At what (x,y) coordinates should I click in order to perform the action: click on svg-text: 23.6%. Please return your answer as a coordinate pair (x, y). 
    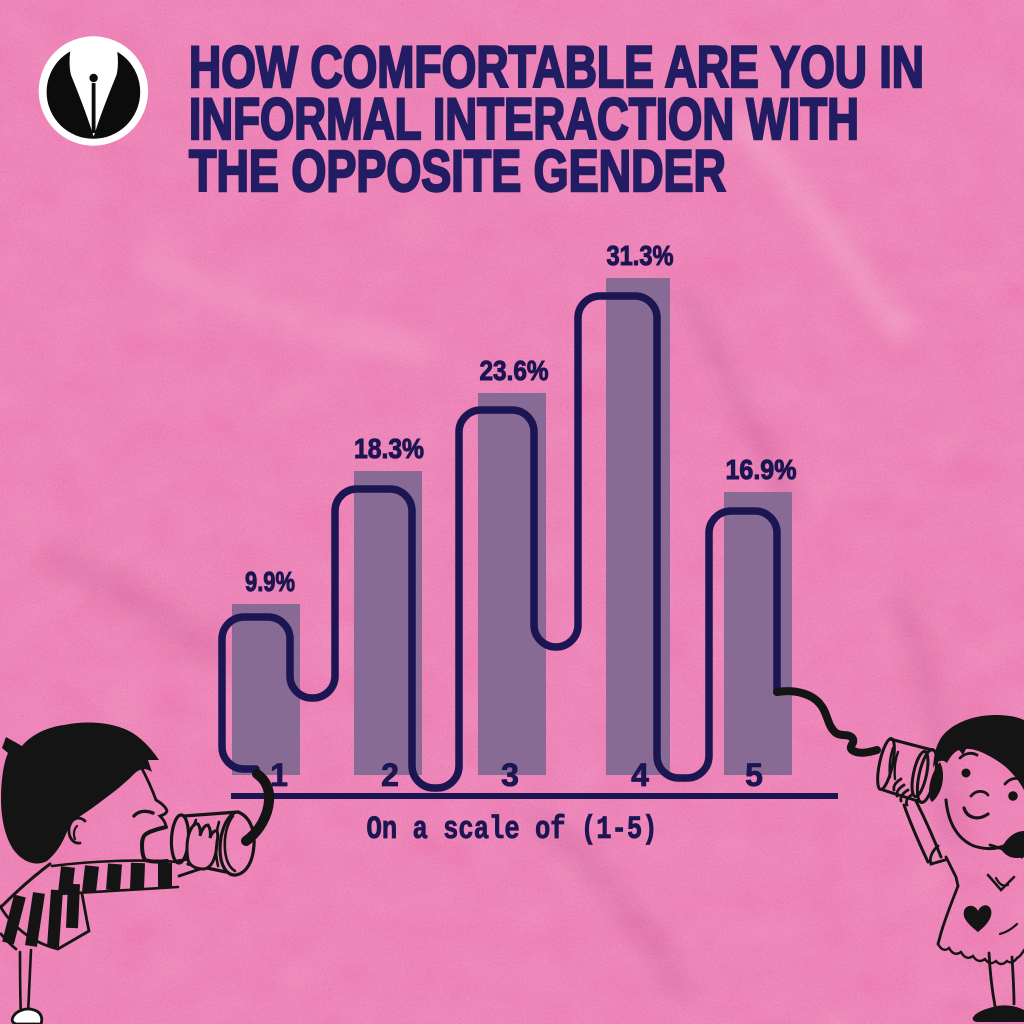
    Looking at the image, I should click on (514, 370).